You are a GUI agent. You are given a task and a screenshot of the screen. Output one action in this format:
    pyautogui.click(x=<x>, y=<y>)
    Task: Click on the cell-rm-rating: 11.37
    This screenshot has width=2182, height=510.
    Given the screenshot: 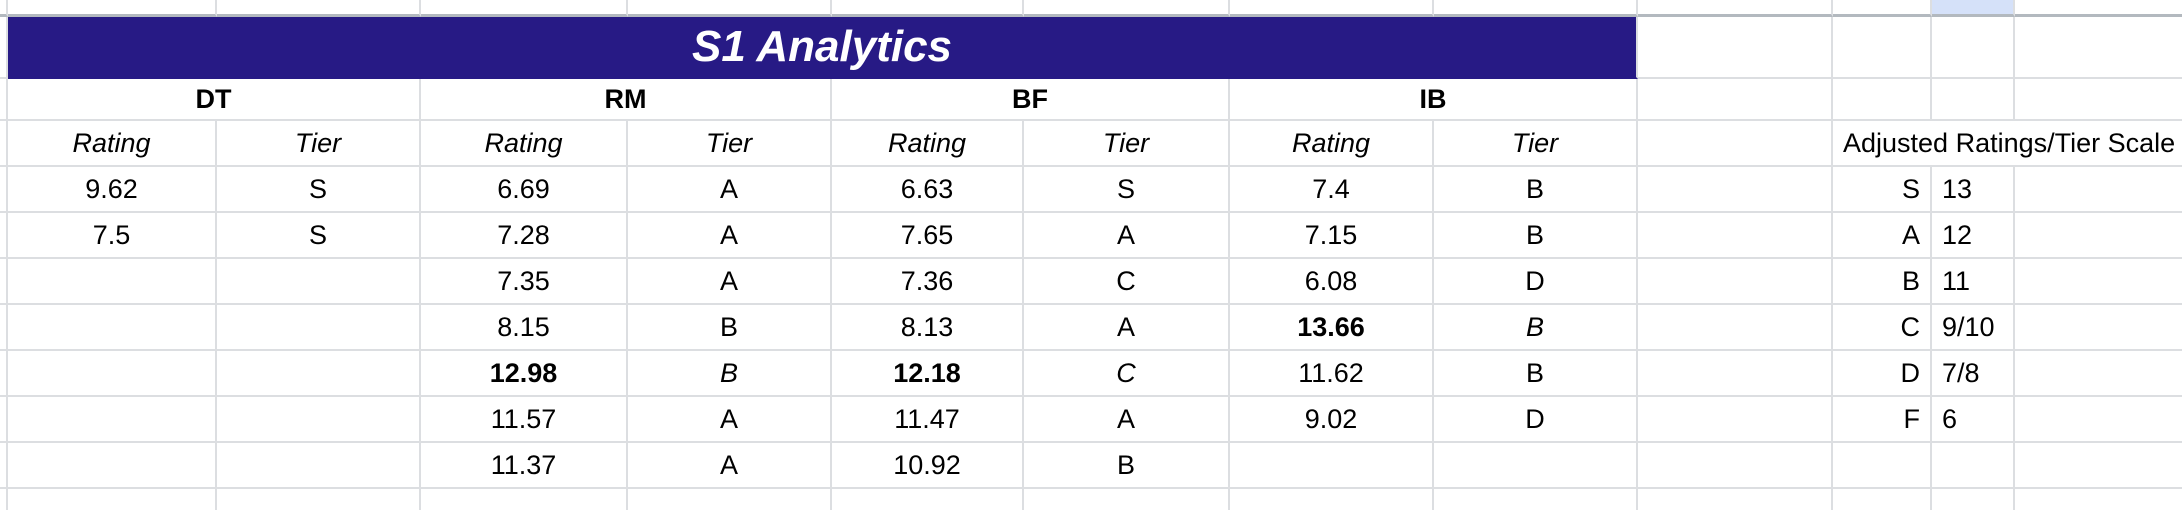 What is the action you would take?
    pyautogui.click(x=524, y=466)
    